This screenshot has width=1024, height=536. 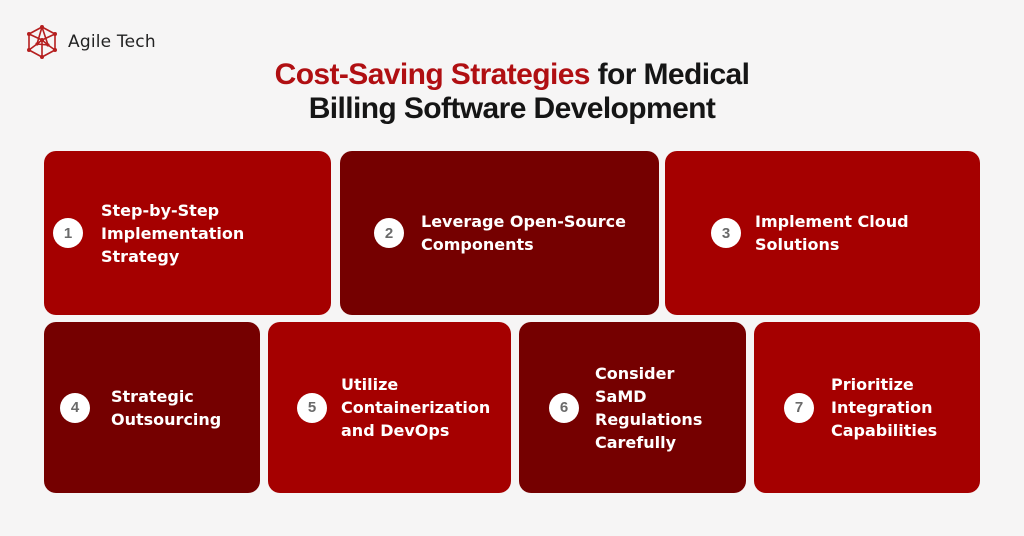 I want to click on step-number-badge: 4, so click(x=75, y=407).